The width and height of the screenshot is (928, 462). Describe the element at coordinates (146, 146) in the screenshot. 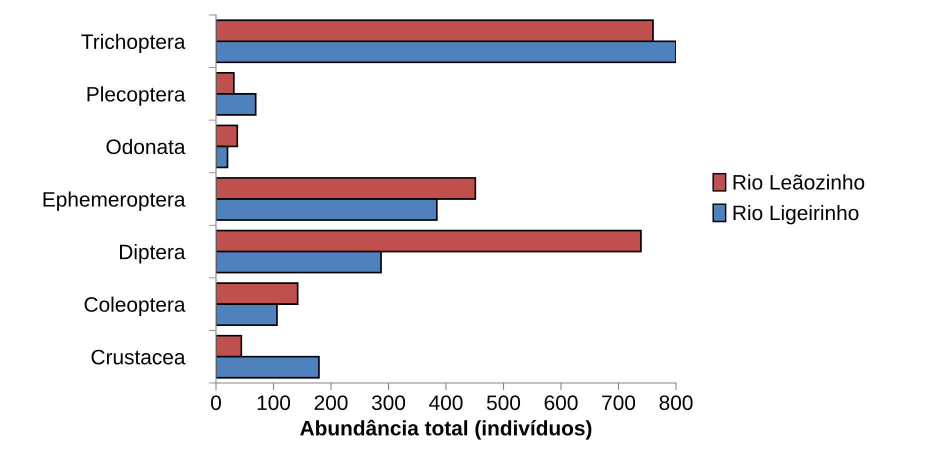

I see `y-tick-label: Odonata` at that location.